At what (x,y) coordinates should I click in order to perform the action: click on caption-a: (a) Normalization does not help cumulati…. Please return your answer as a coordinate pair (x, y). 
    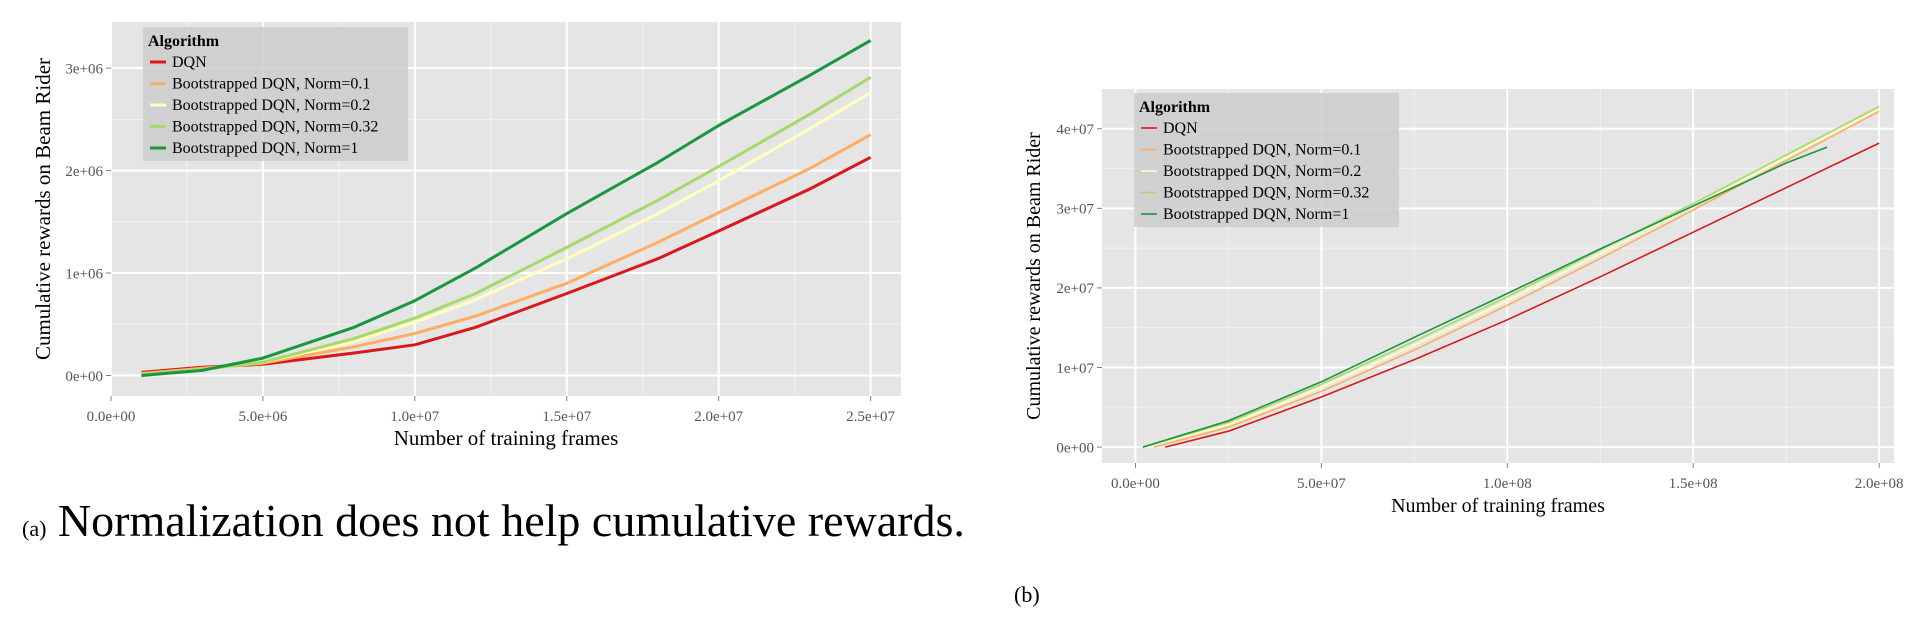
    Looking at the image, I should click on (519, 525).